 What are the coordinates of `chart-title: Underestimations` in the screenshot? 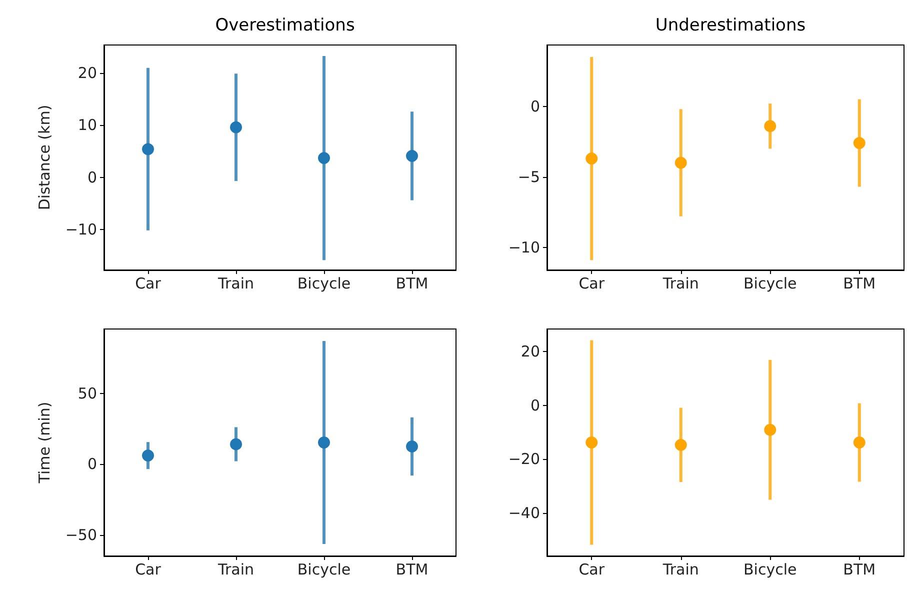 It's located at (730, 26).